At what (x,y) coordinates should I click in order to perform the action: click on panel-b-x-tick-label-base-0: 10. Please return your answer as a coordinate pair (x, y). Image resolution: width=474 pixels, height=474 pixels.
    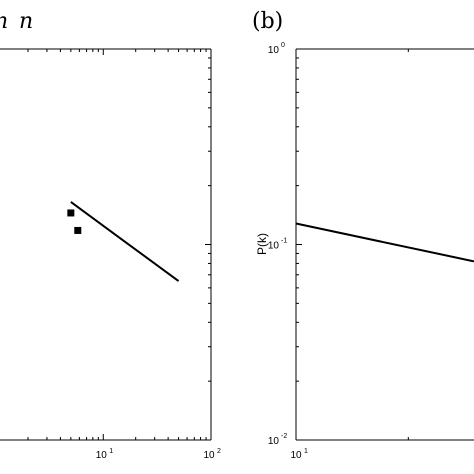
    Looking at the image, I should click on (296, 455).